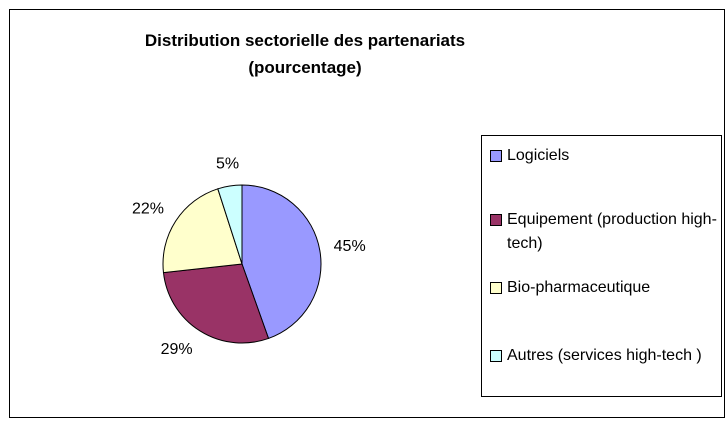 Image resolution: width=727 pixels, height=428 pixels. I want to click on legend-label: Equipement (production high-tech), so click(612, 231).